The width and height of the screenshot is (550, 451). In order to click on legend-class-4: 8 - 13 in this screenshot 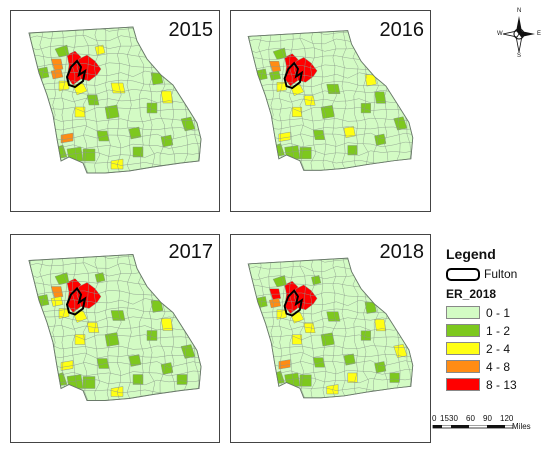, I will do `click(496, 386)`.